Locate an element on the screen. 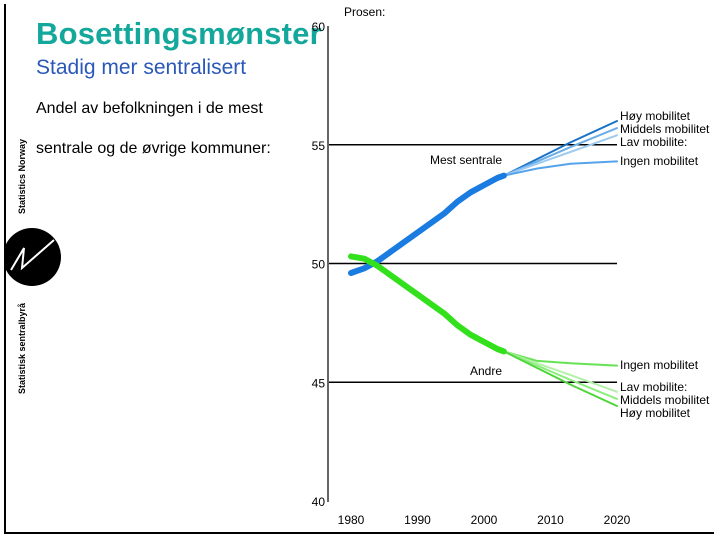  ssb-logo is located at coordinates (32, 257).